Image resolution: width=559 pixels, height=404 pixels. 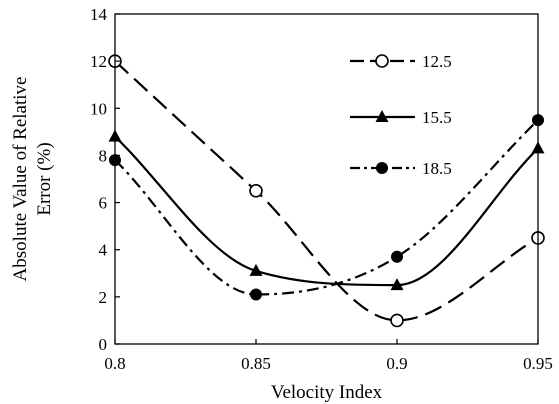 What do you see at coordinates (397, 256) in the screenshot?
I see `data-point-18.5-2` at bounding box center [397, 256].